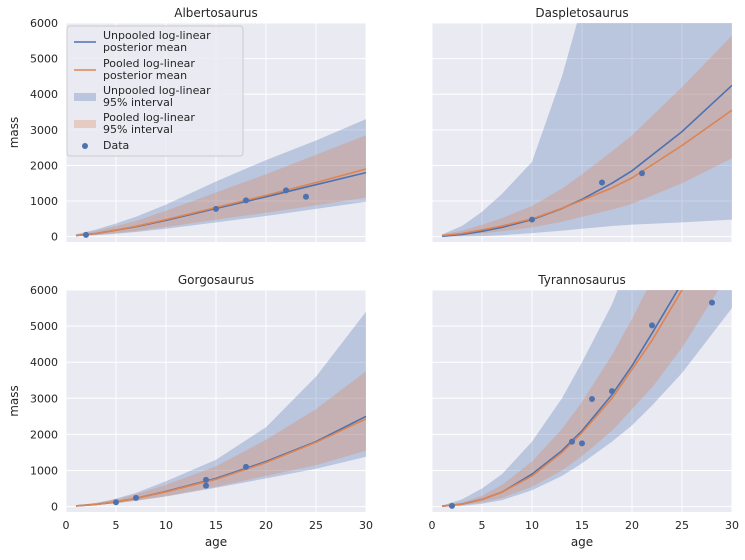  Describe the element at coordinates (85, 97) in the screenshot. I see `legend-unpooled-interval-swatch` at that location.